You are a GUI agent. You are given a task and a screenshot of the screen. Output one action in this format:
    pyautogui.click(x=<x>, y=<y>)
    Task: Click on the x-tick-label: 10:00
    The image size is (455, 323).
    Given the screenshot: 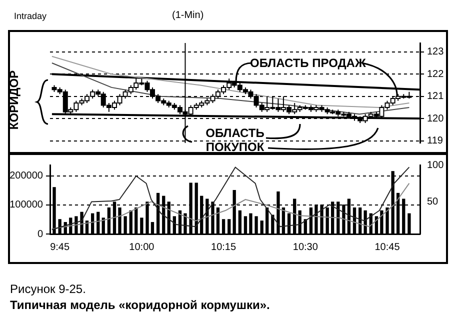 What is the action you would take?
    pyautogui.click(x=142, y=247)
    